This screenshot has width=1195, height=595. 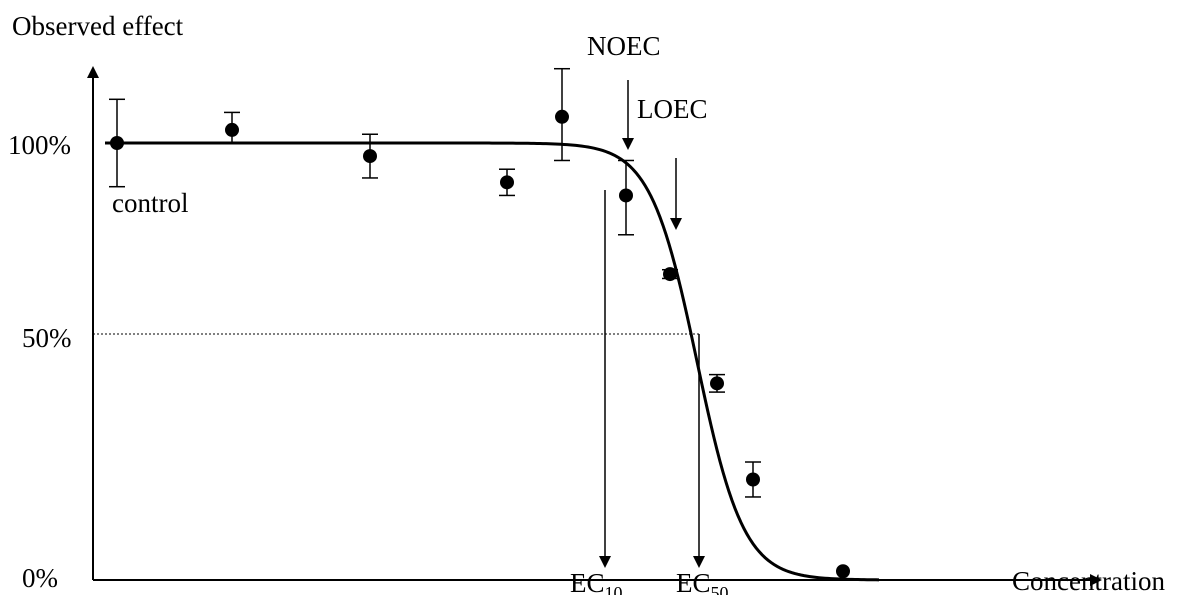 What do you see at coordinates (672, 109) in the screenshot?
I see `loec-label: LOEC` at bounding box center [672, 109].